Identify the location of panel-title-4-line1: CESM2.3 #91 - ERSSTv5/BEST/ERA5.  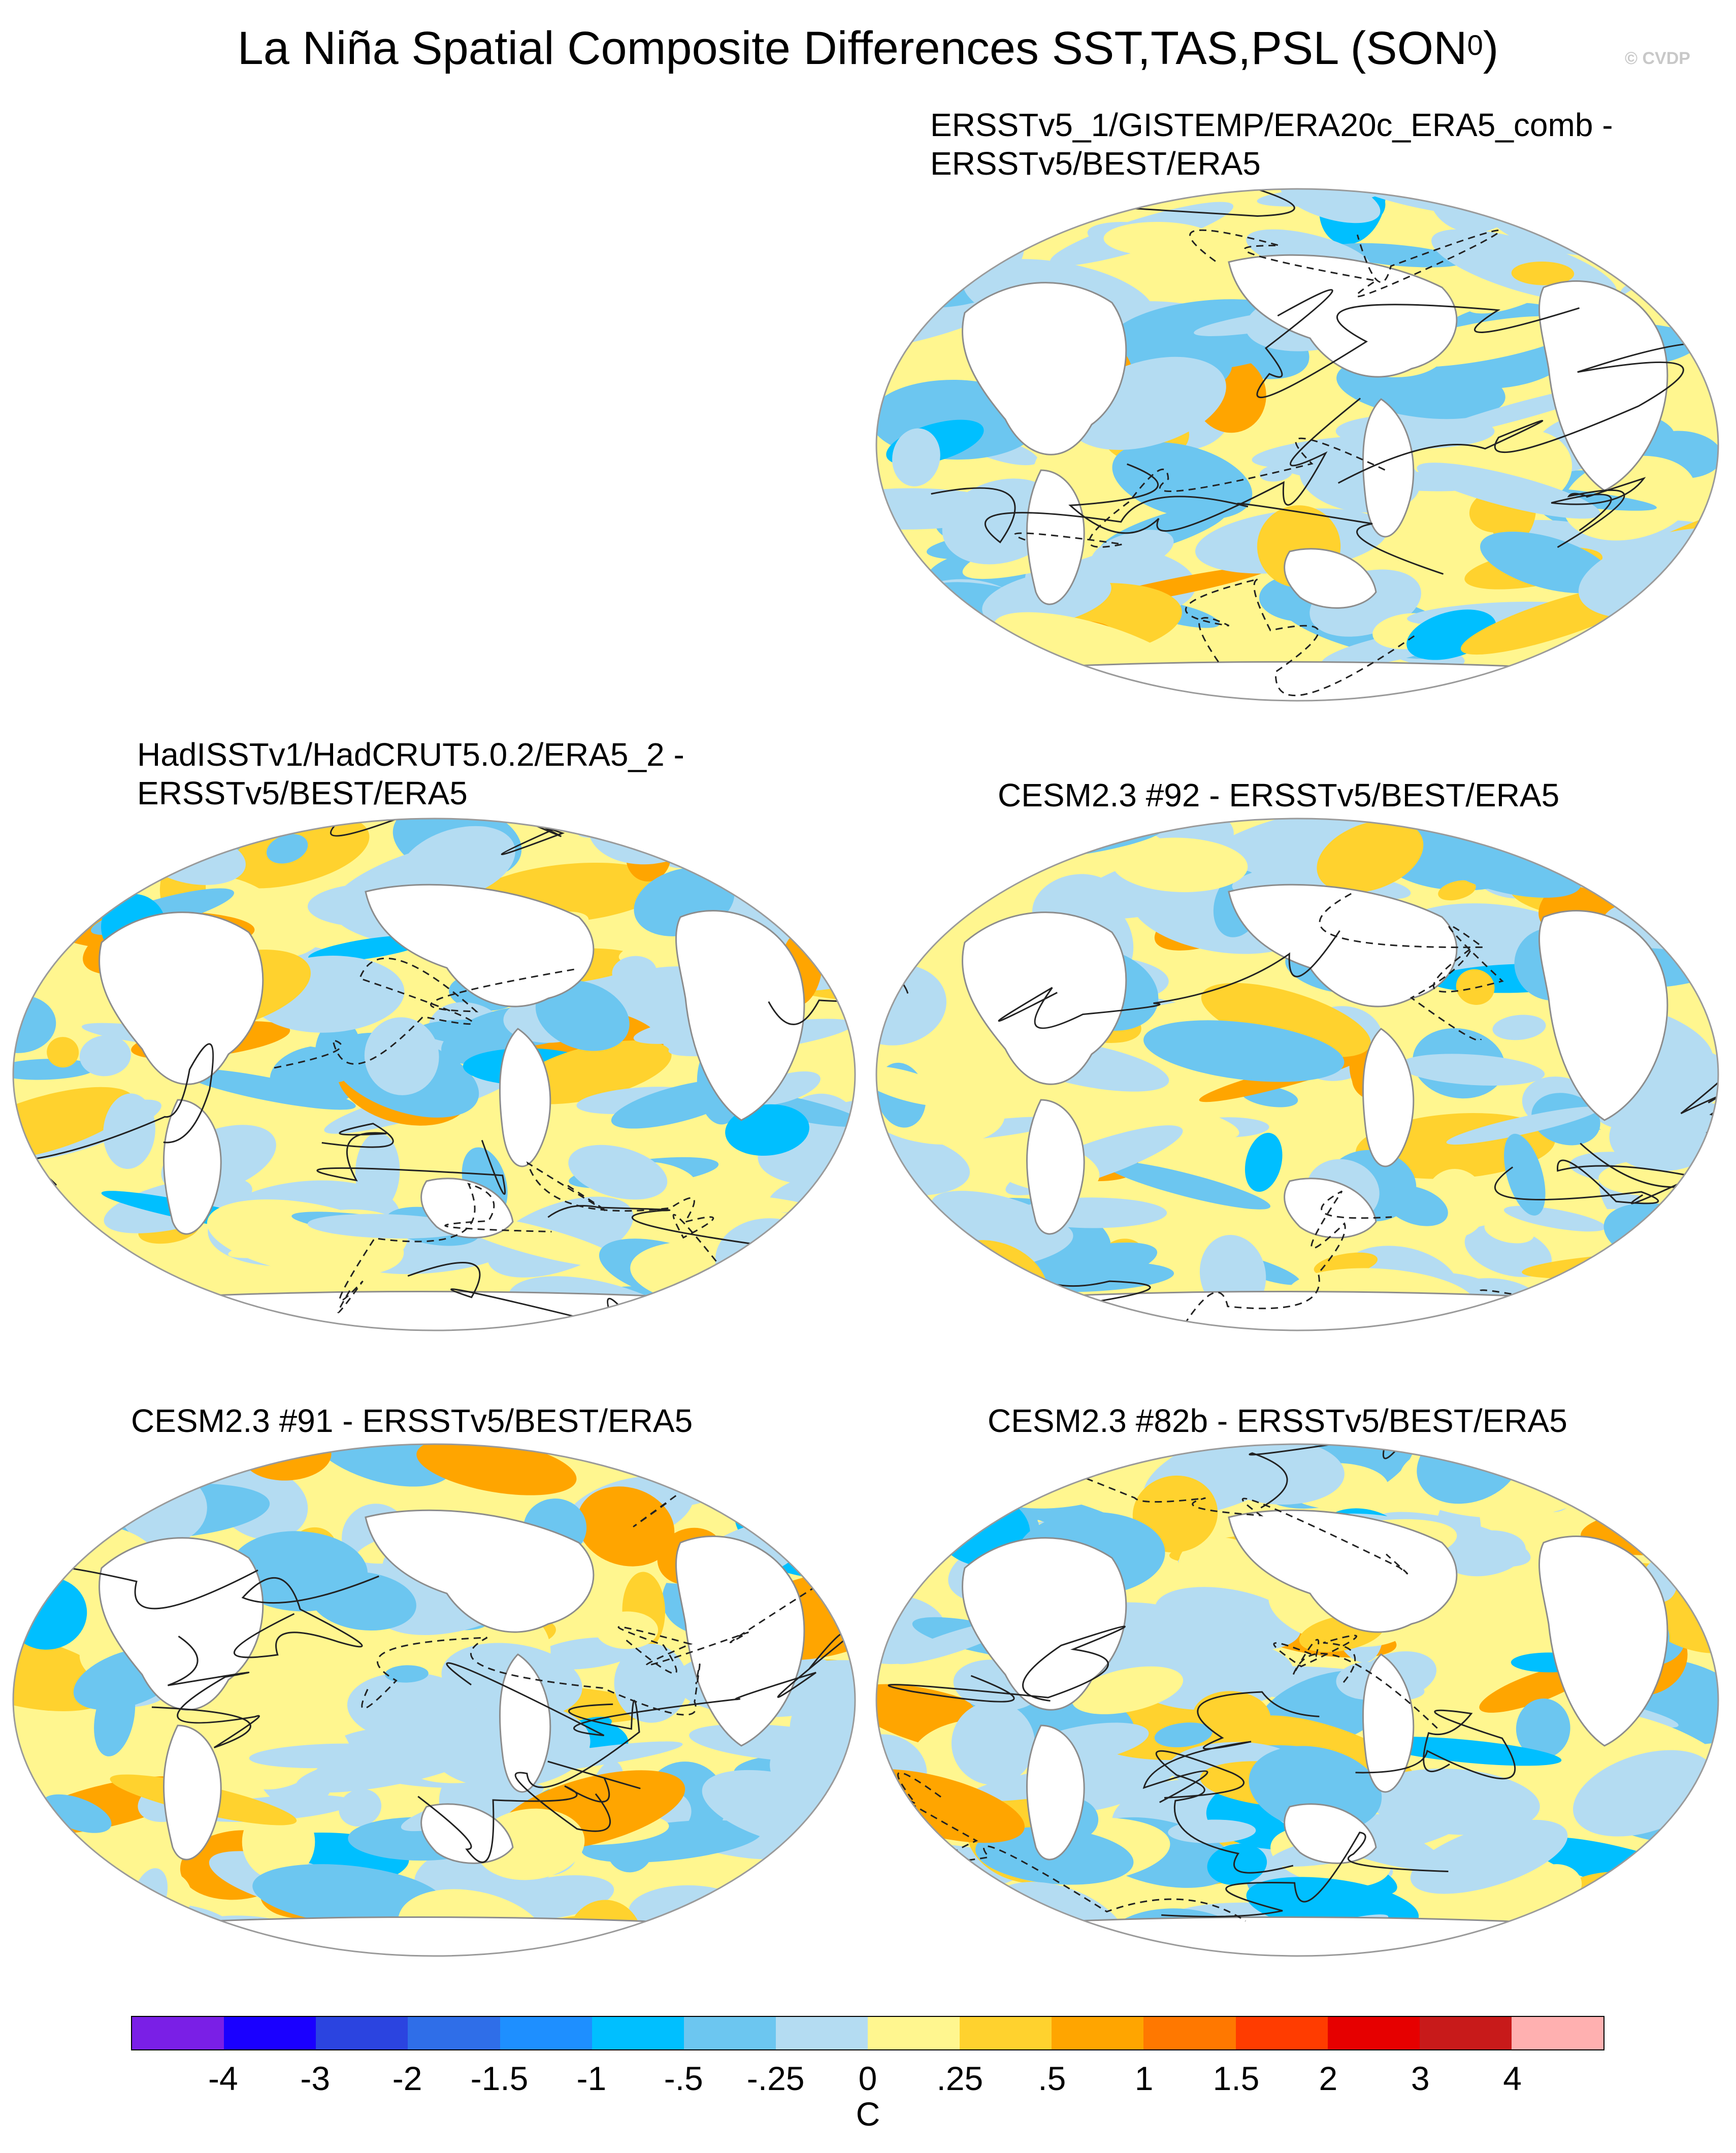
(412, 1421).